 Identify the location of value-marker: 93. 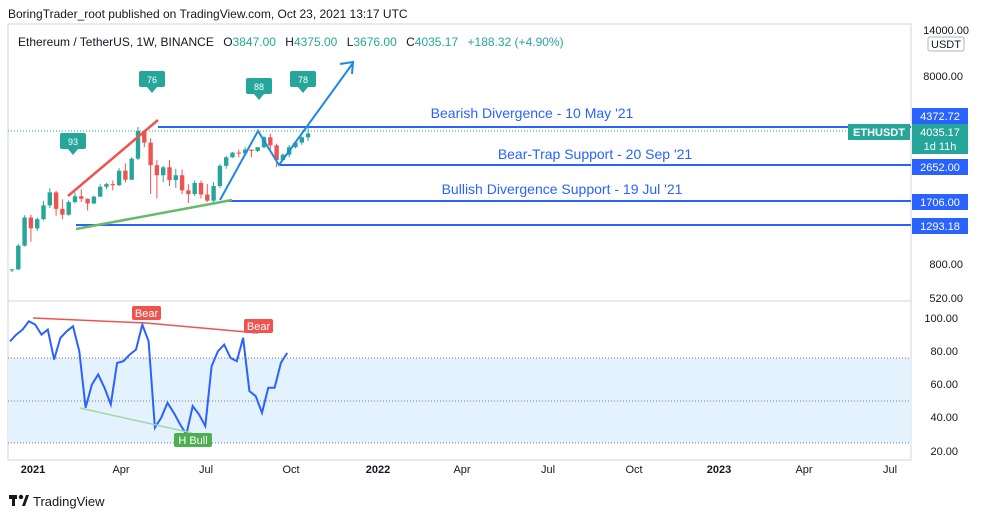
(73, 144).